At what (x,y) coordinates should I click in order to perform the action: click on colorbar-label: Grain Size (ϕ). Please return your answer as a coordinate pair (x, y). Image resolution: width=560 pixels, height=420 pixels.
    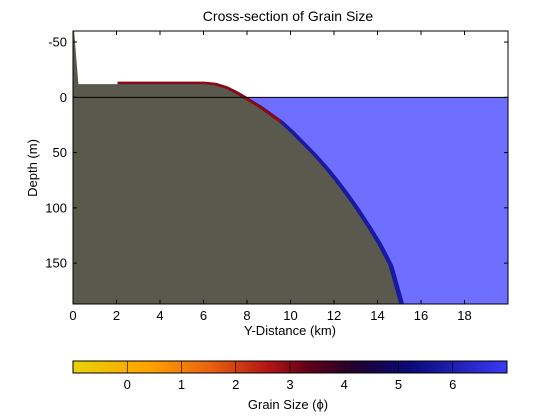
    Looking at the image, I should click on (288, 404).